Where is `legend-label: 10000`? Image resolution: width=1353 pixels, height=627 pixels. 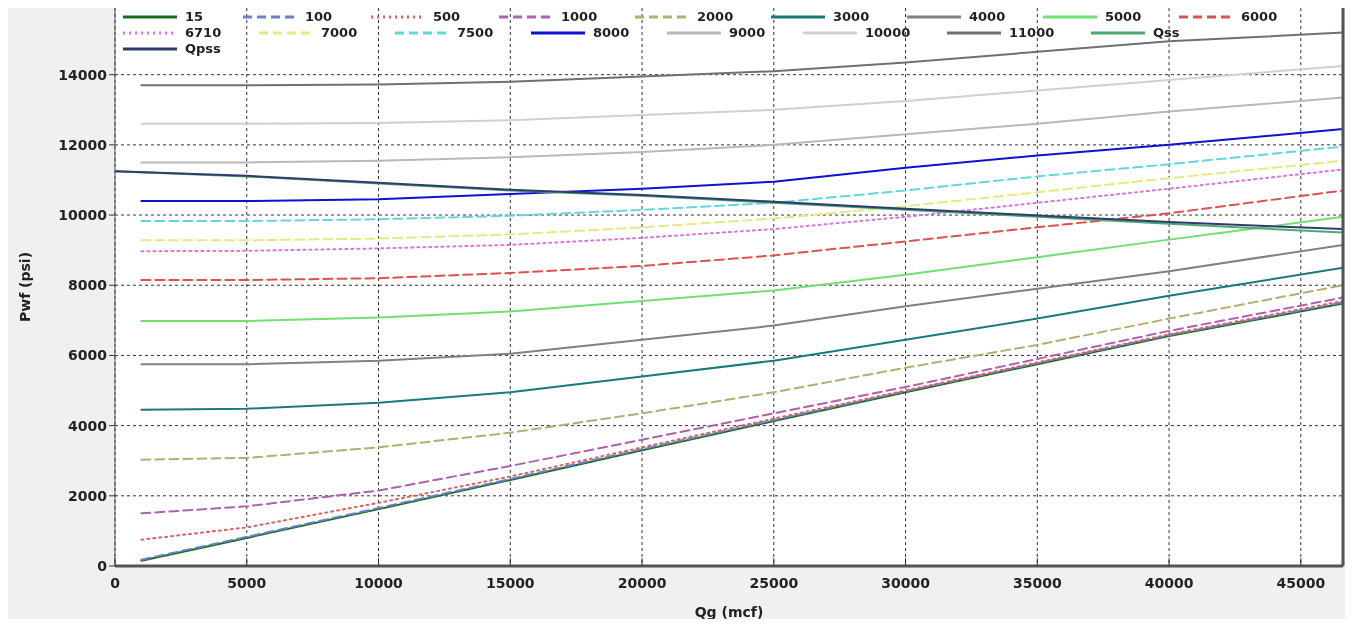 legend-label: 10000 is located at coordinates (888, 32).